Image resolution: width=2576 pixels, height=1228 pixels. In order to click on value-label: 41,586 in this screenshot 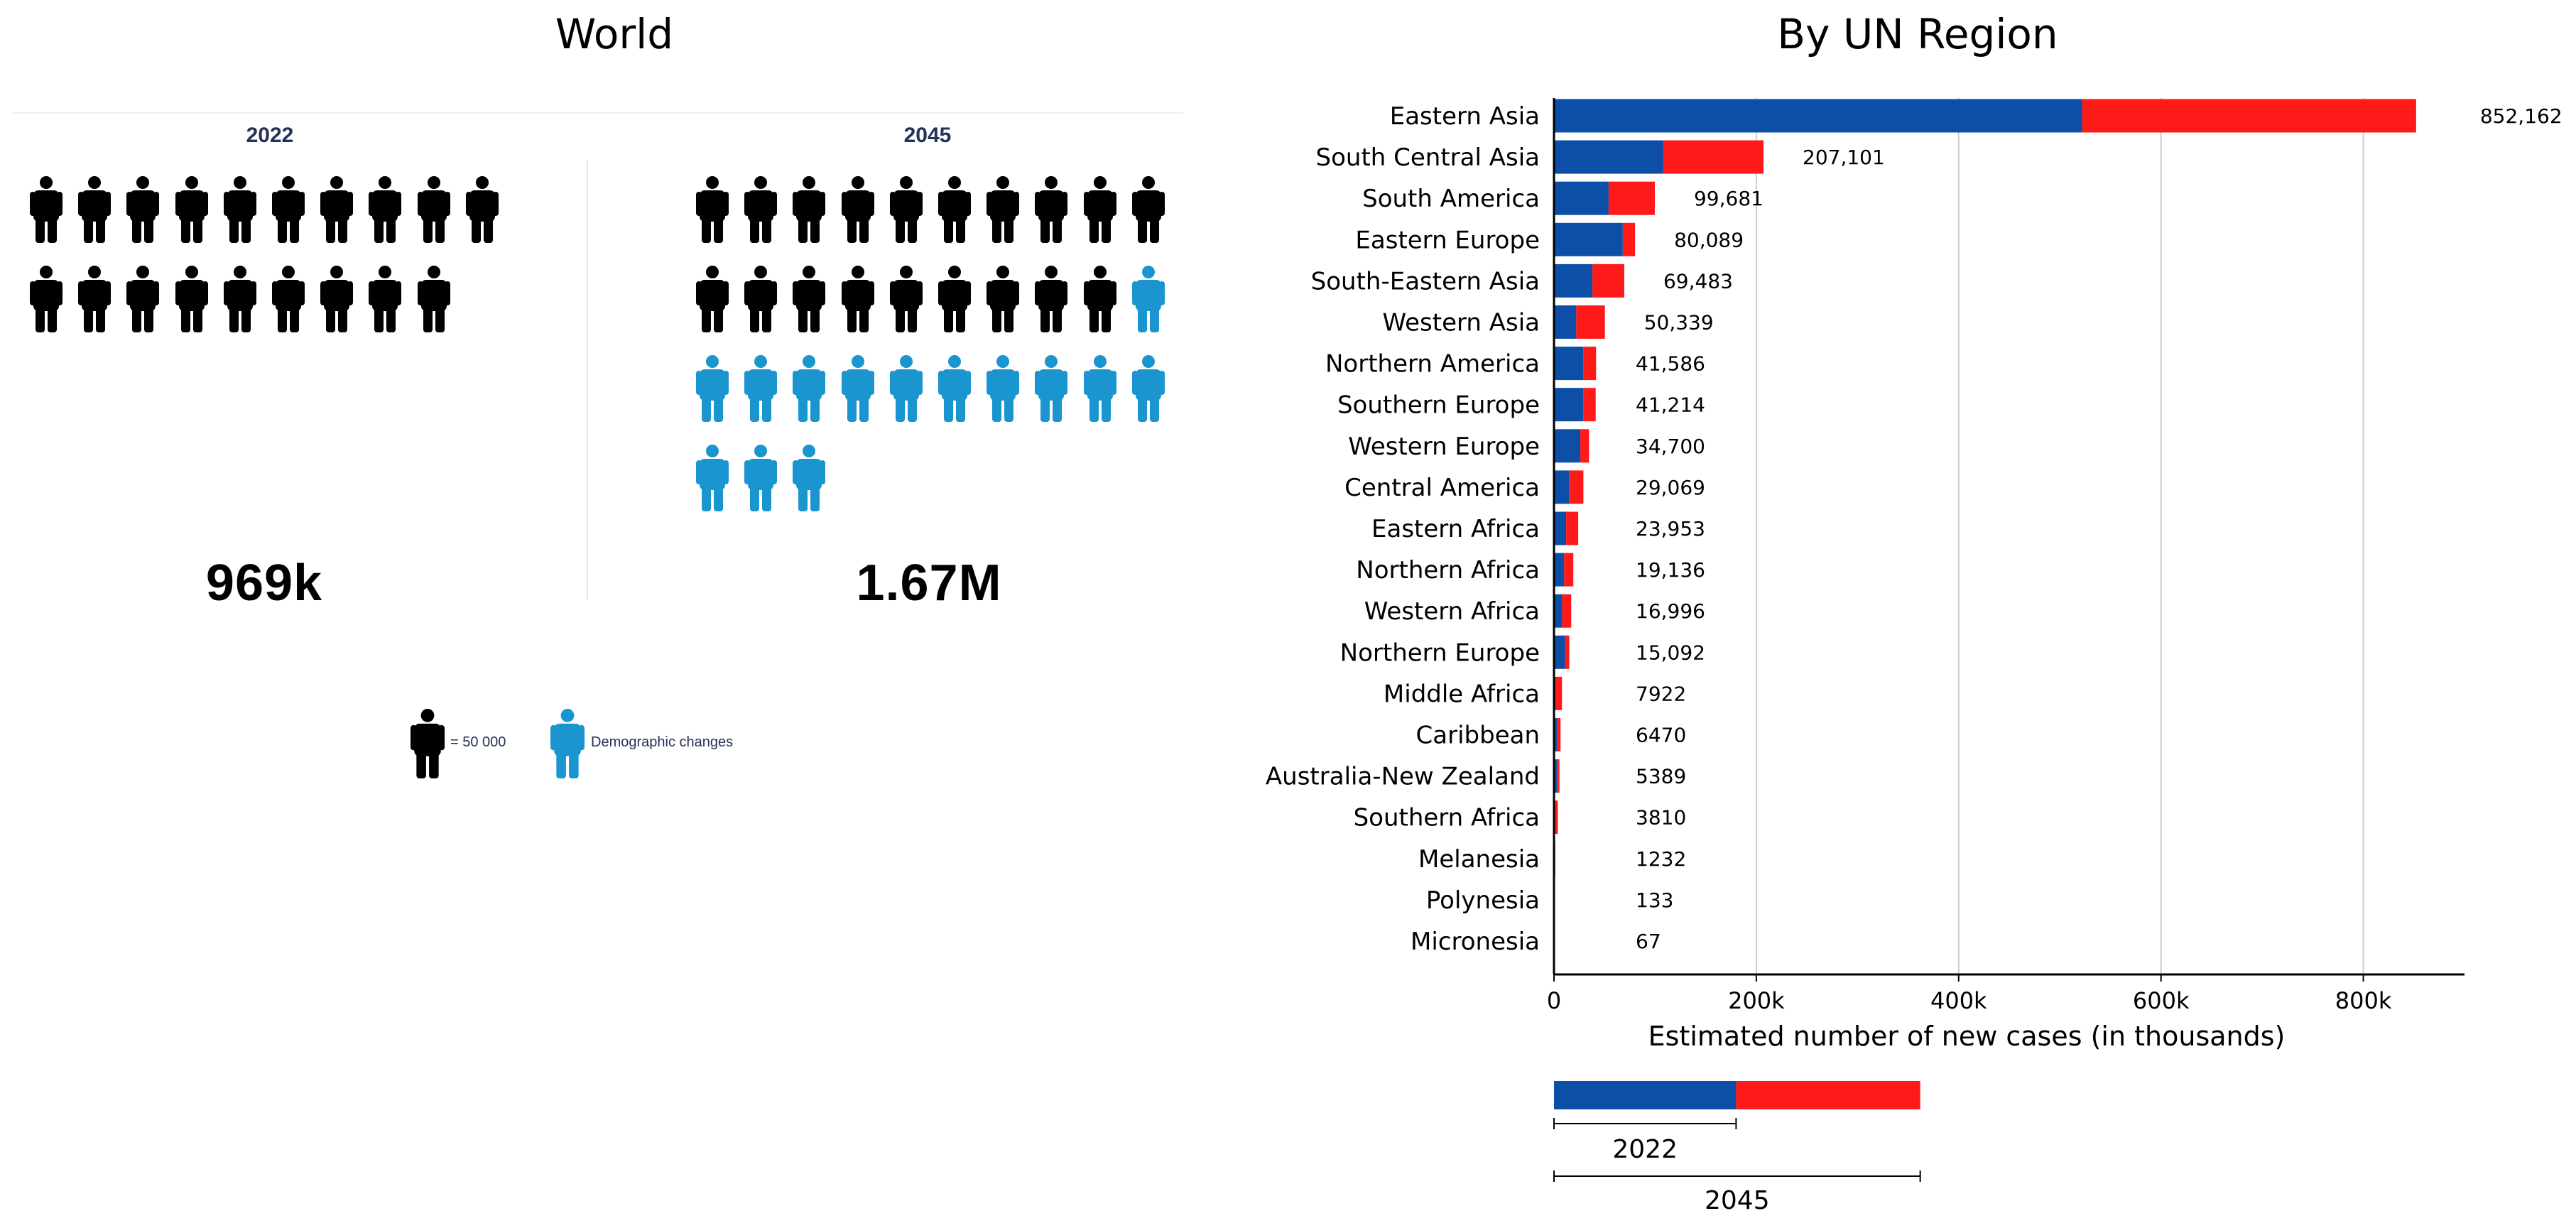, I will do `click(1670, 364)`.